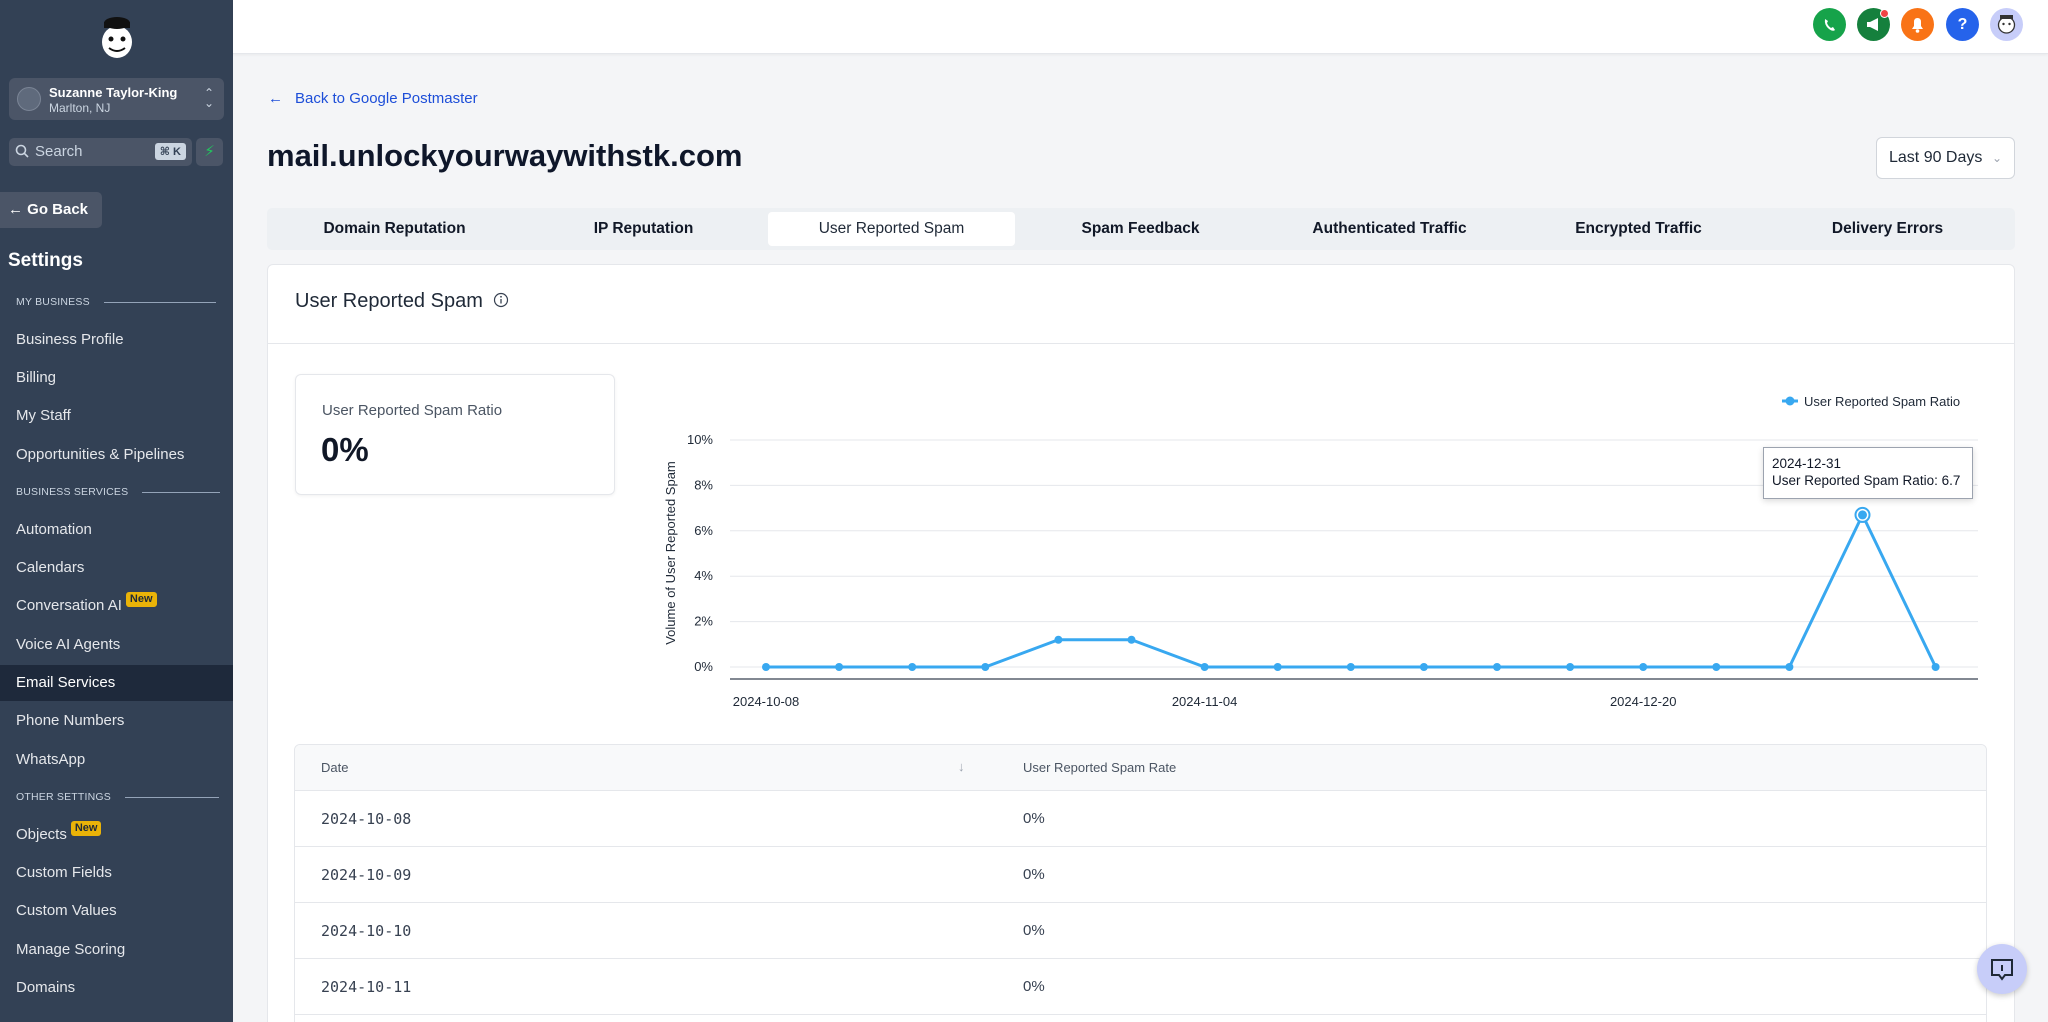 This screenshot has height=1022, width=2048. I want to click on info-icon, so click(501, 300).